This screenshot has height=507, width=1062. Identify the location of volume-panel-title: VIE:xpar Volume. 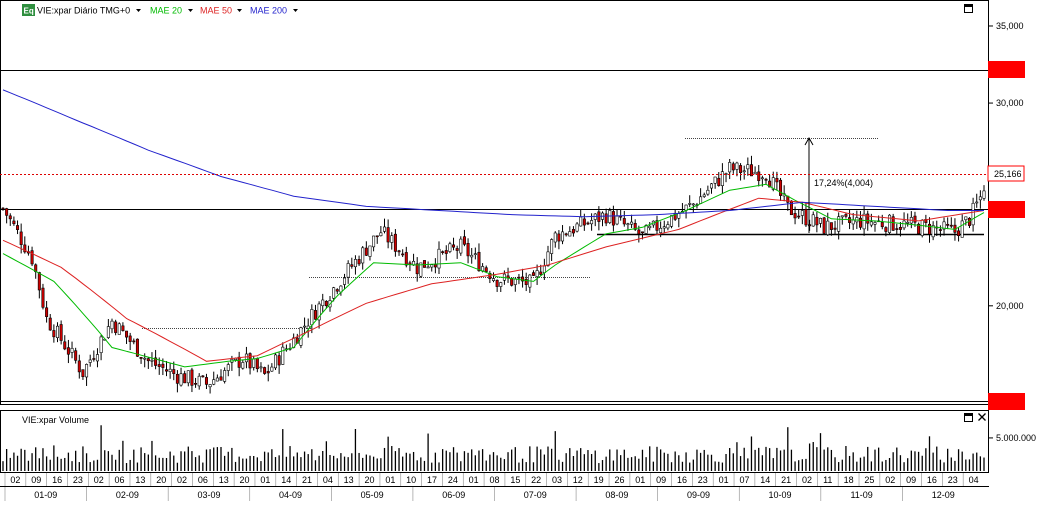
(55, 420).